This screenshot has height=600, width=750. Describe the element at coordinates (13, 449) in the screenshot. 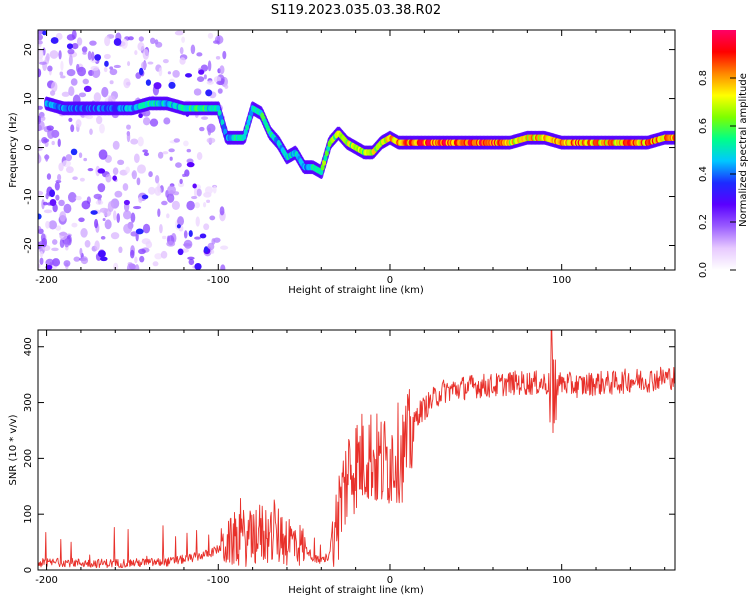

I see `snr-y-label: SNR (10 * v/v)` at that location.